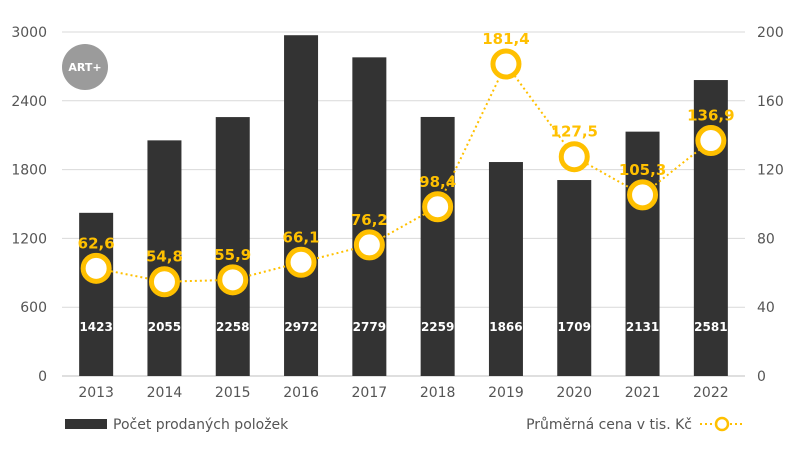 The image size is (800, 454). Describe the element at coordinates (770, 171) in the screenshot. I see `y-right-tick-label: 120` at that location.